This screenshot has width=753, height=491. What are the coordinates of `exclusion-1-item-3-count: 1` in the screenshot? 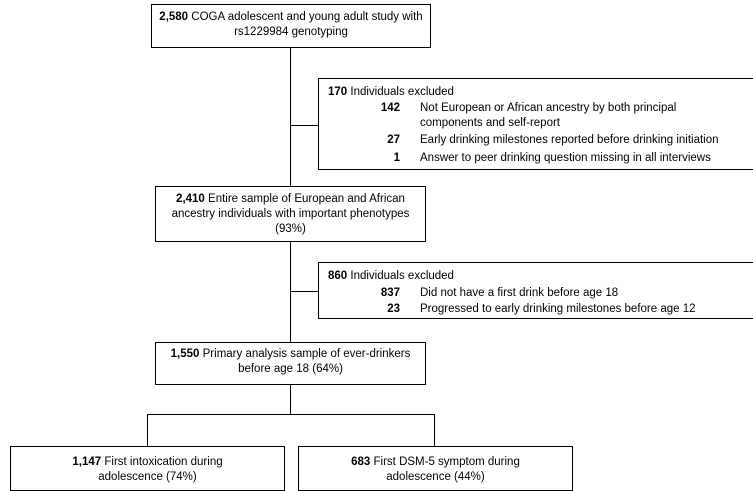 It's located at (396, 158).